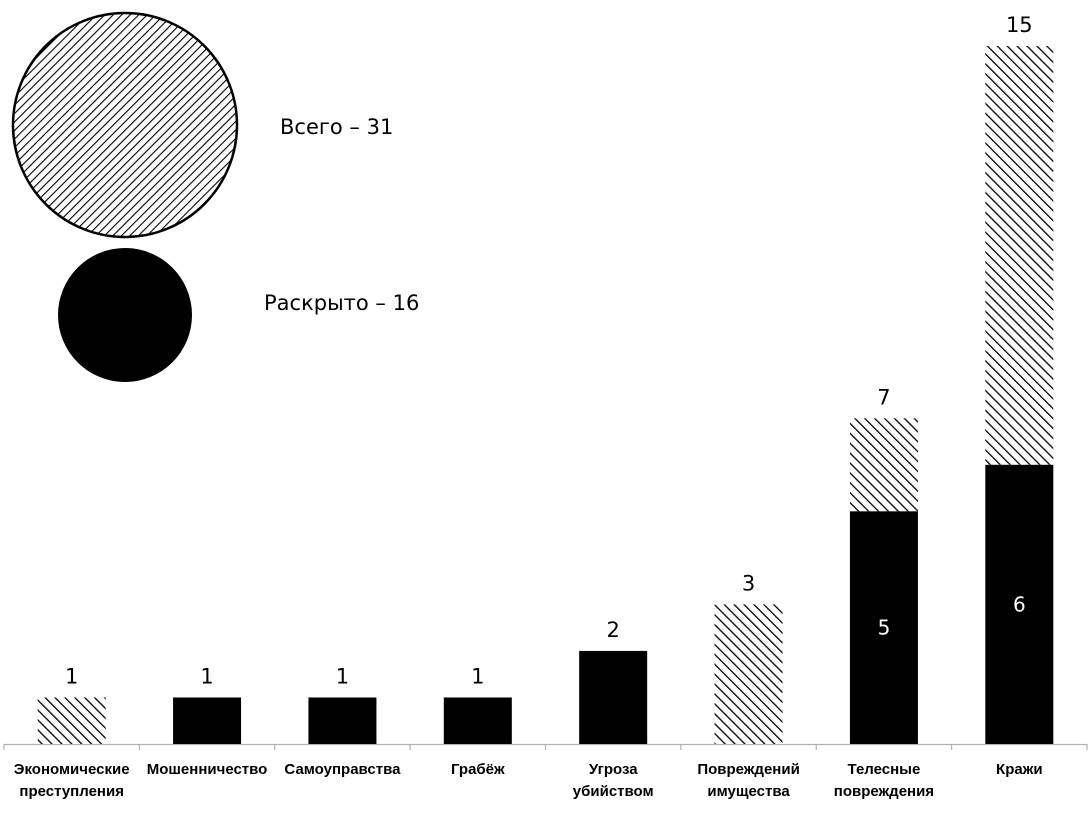  I want to click on legend-total-marker, so click(125, 125).